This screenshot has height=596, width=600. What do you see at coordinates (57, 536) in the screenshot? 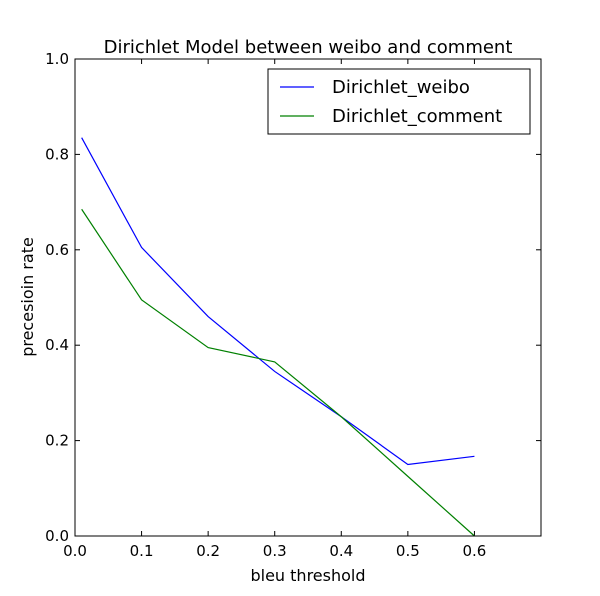
I see `y-tick-label: 0.0` at bounding box center [57, 536].